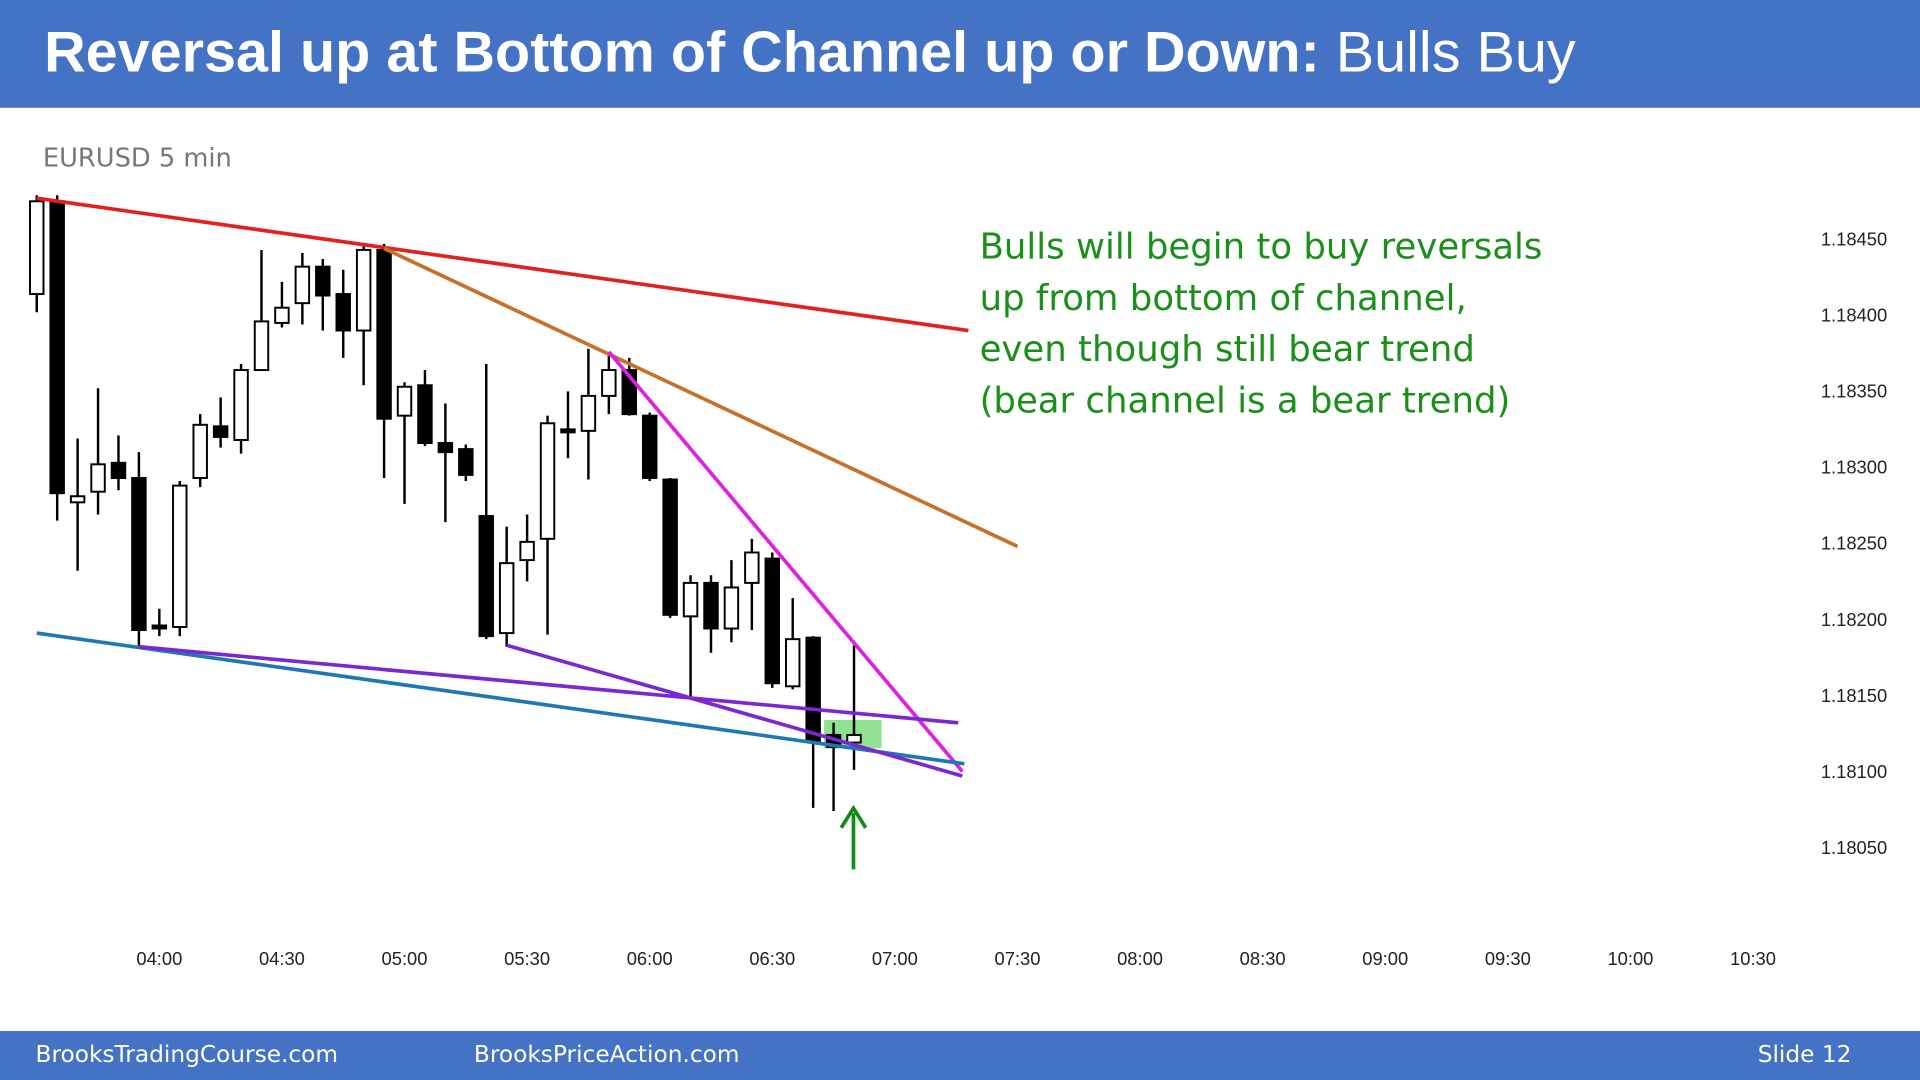  I want to click on annotation-line: (bear channel is a bear trend), so click(1245, 401).